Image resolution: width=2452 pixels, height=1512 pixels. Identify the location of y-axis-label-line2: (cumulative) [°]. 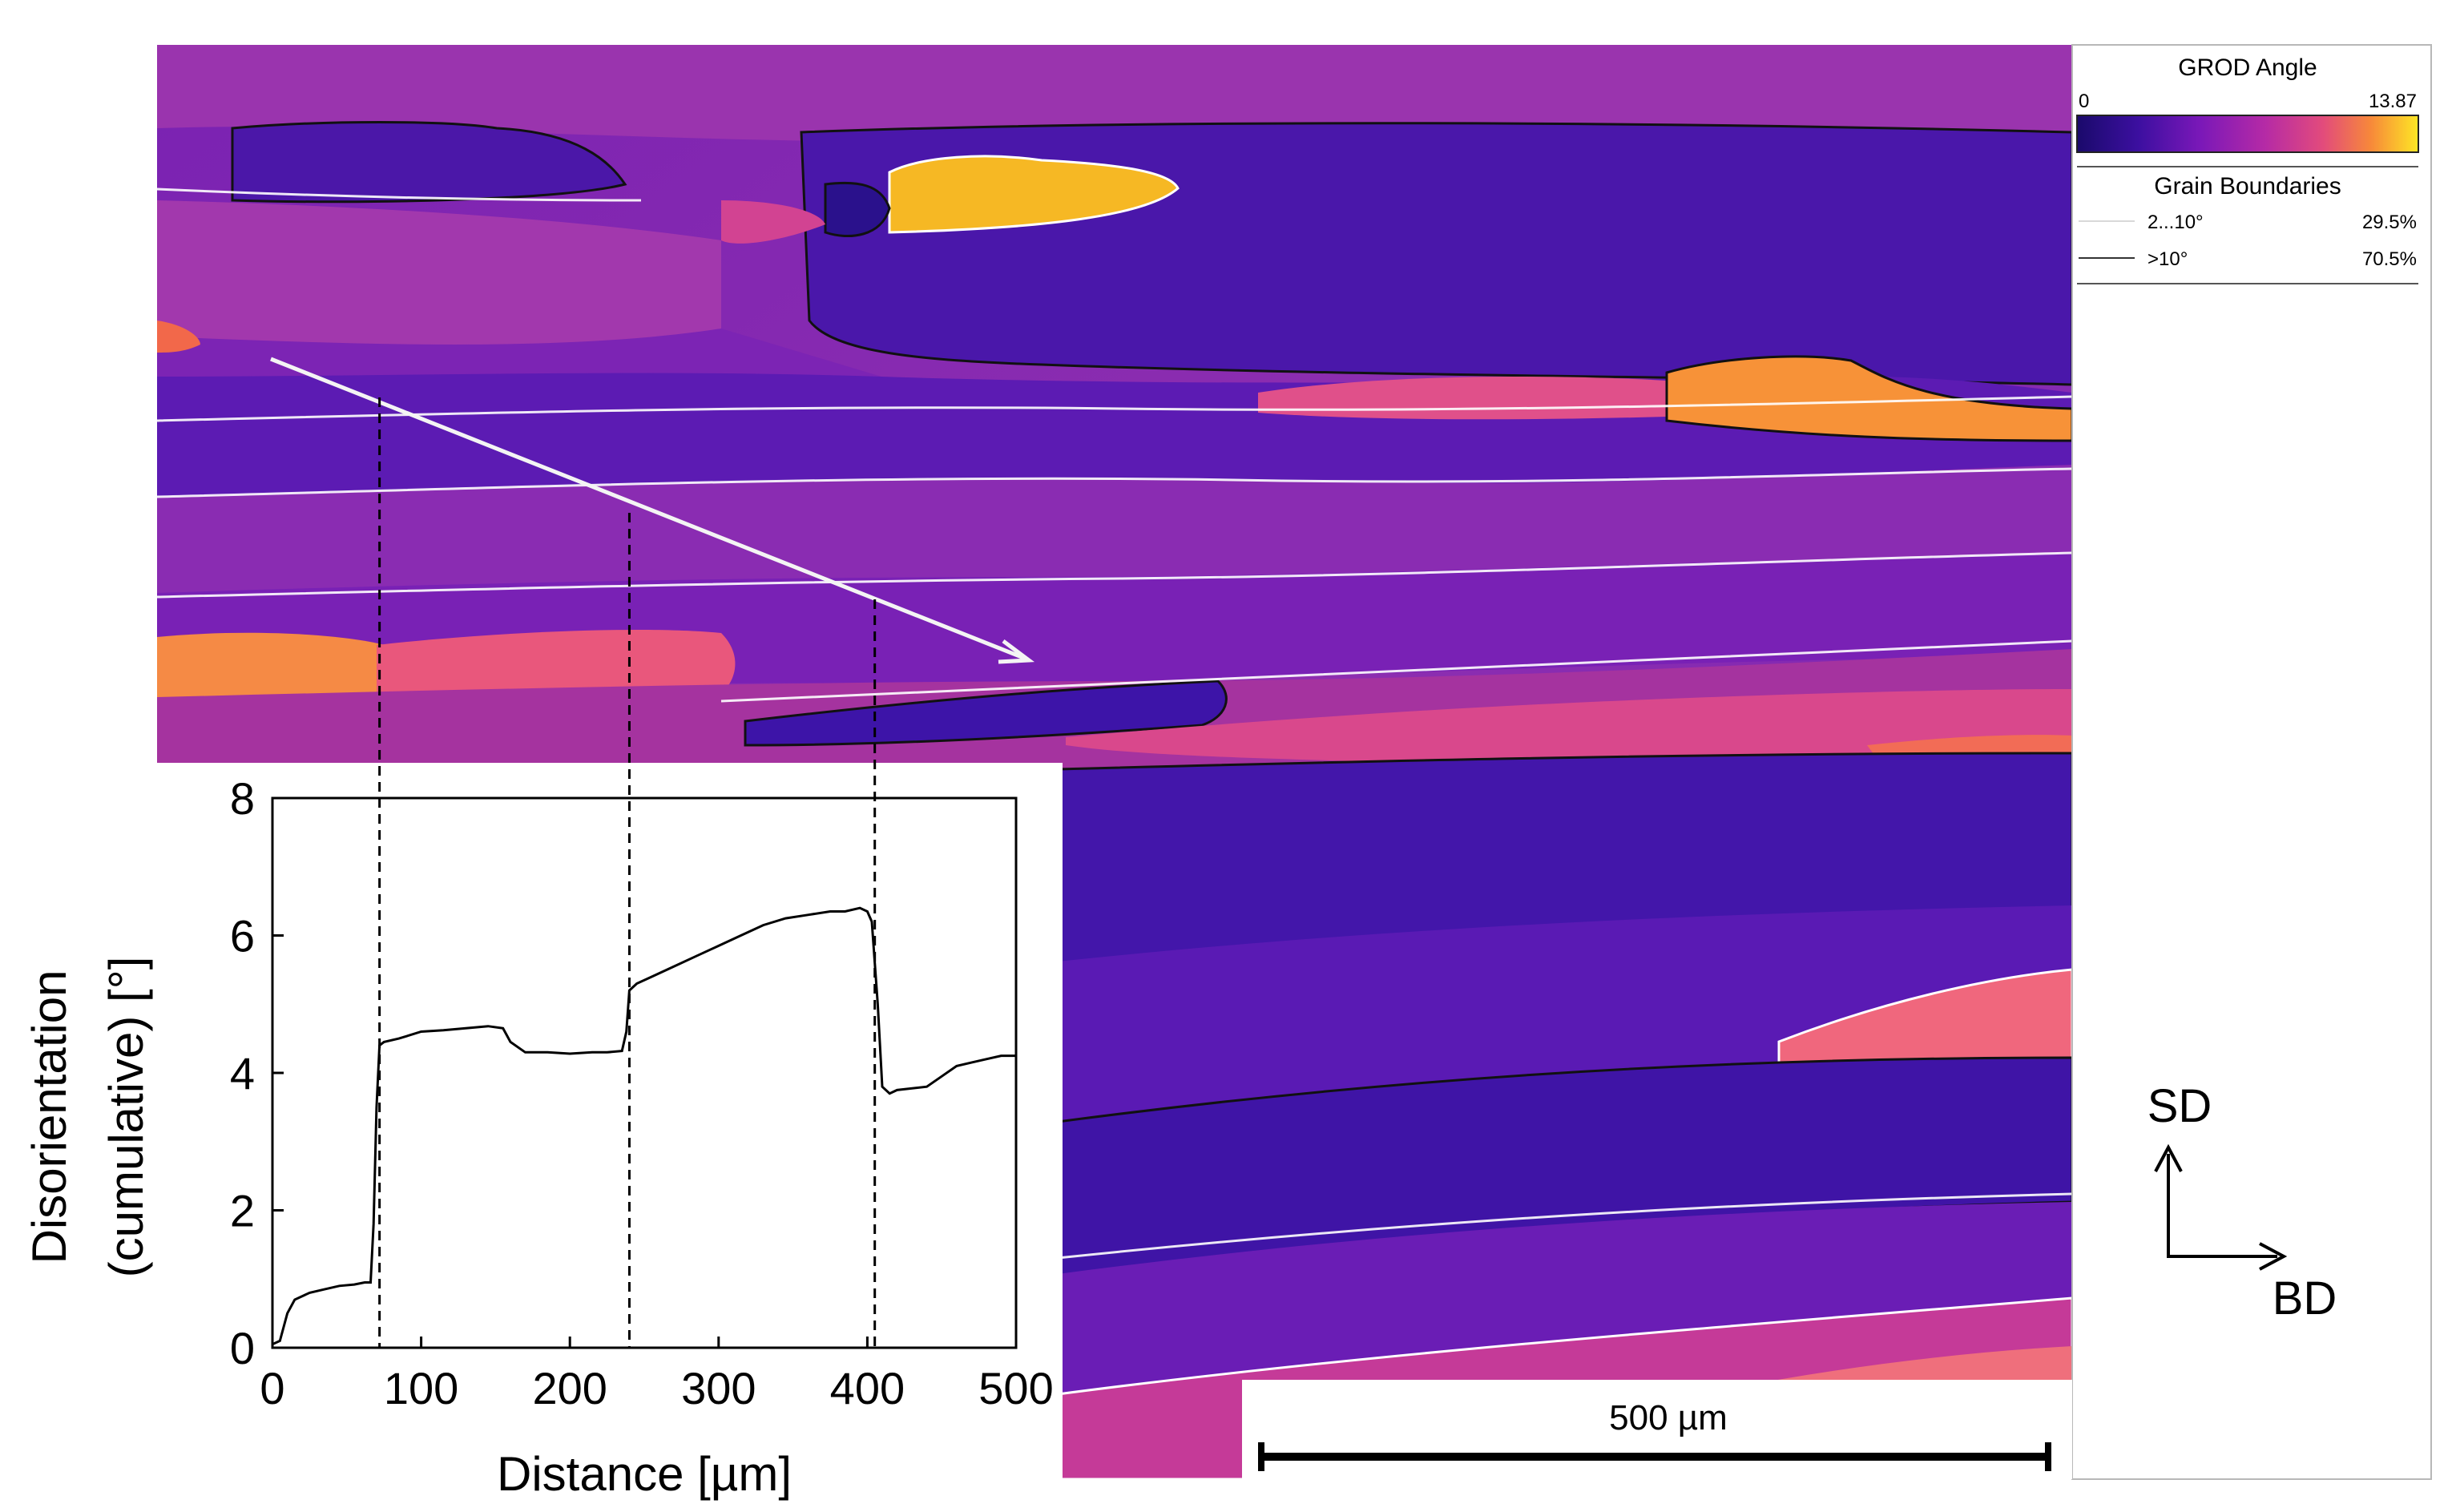
(126, 1117).